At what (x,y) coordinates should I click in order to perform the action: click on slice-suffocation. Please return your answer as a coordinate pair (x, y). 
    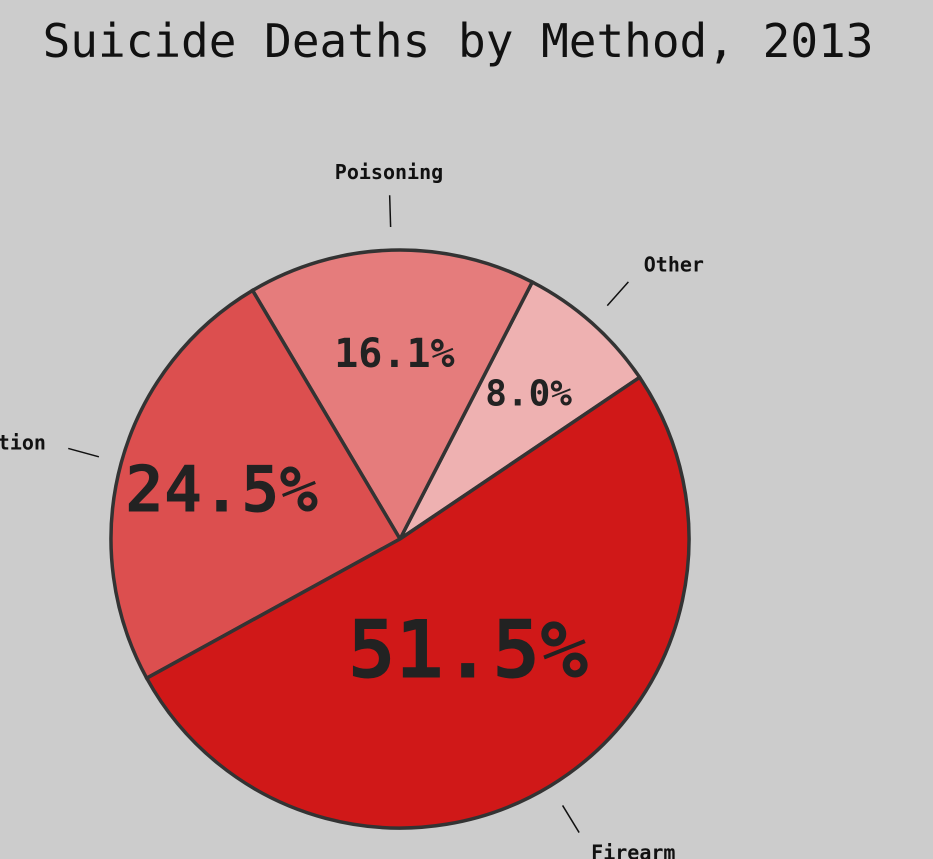
    Looking at the image, I should click on (256, 484).